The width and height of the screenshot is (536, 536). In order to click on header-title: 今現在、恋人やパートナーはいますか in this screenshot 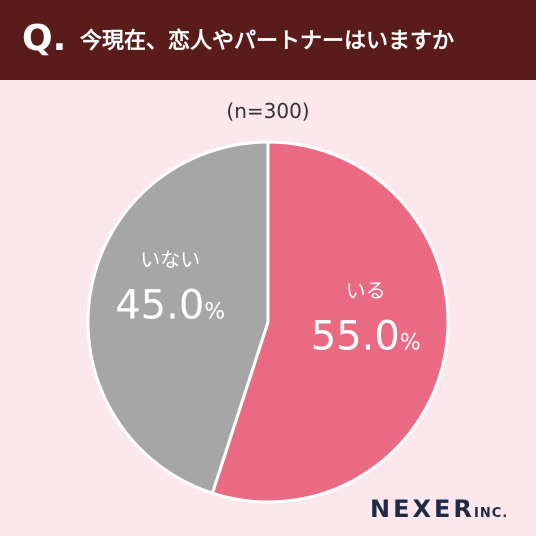, I will do `click(267, 41)`.